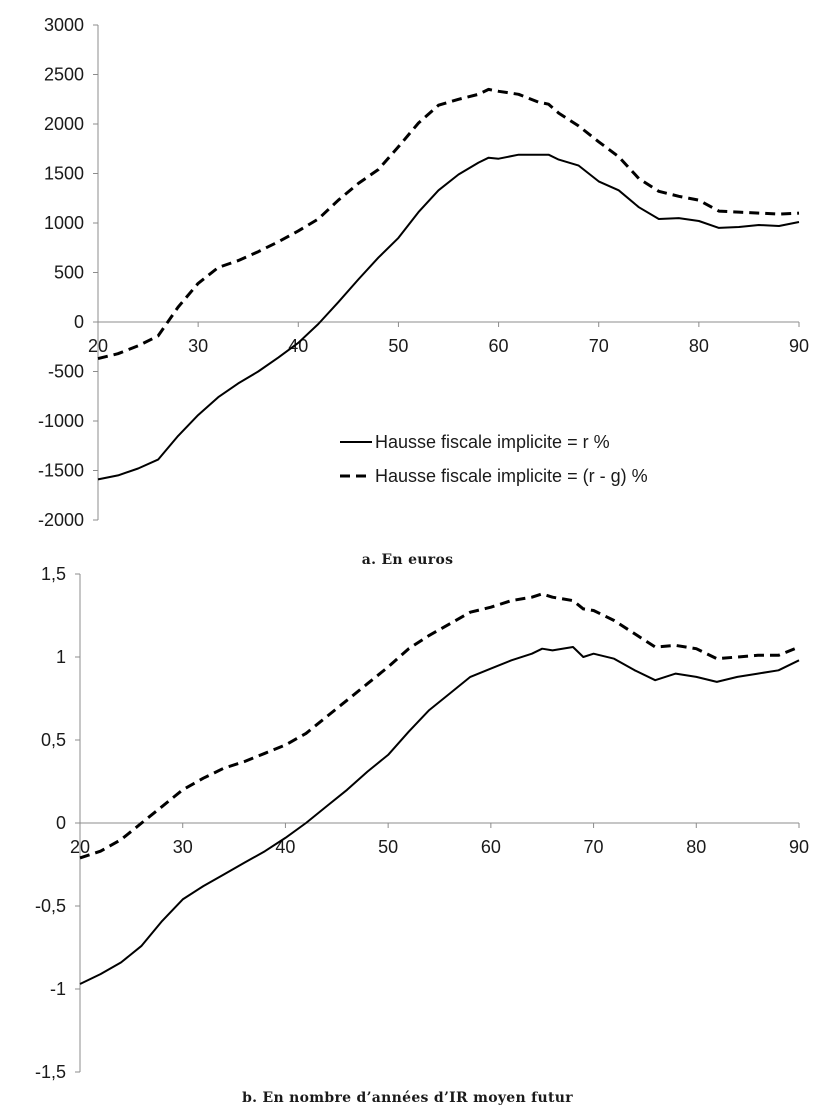 This screenshot has width=815, height=1108. I want to click on chart-b-caption: b. En nombre d’années d’IR moyen futur, so click(407, 1098).